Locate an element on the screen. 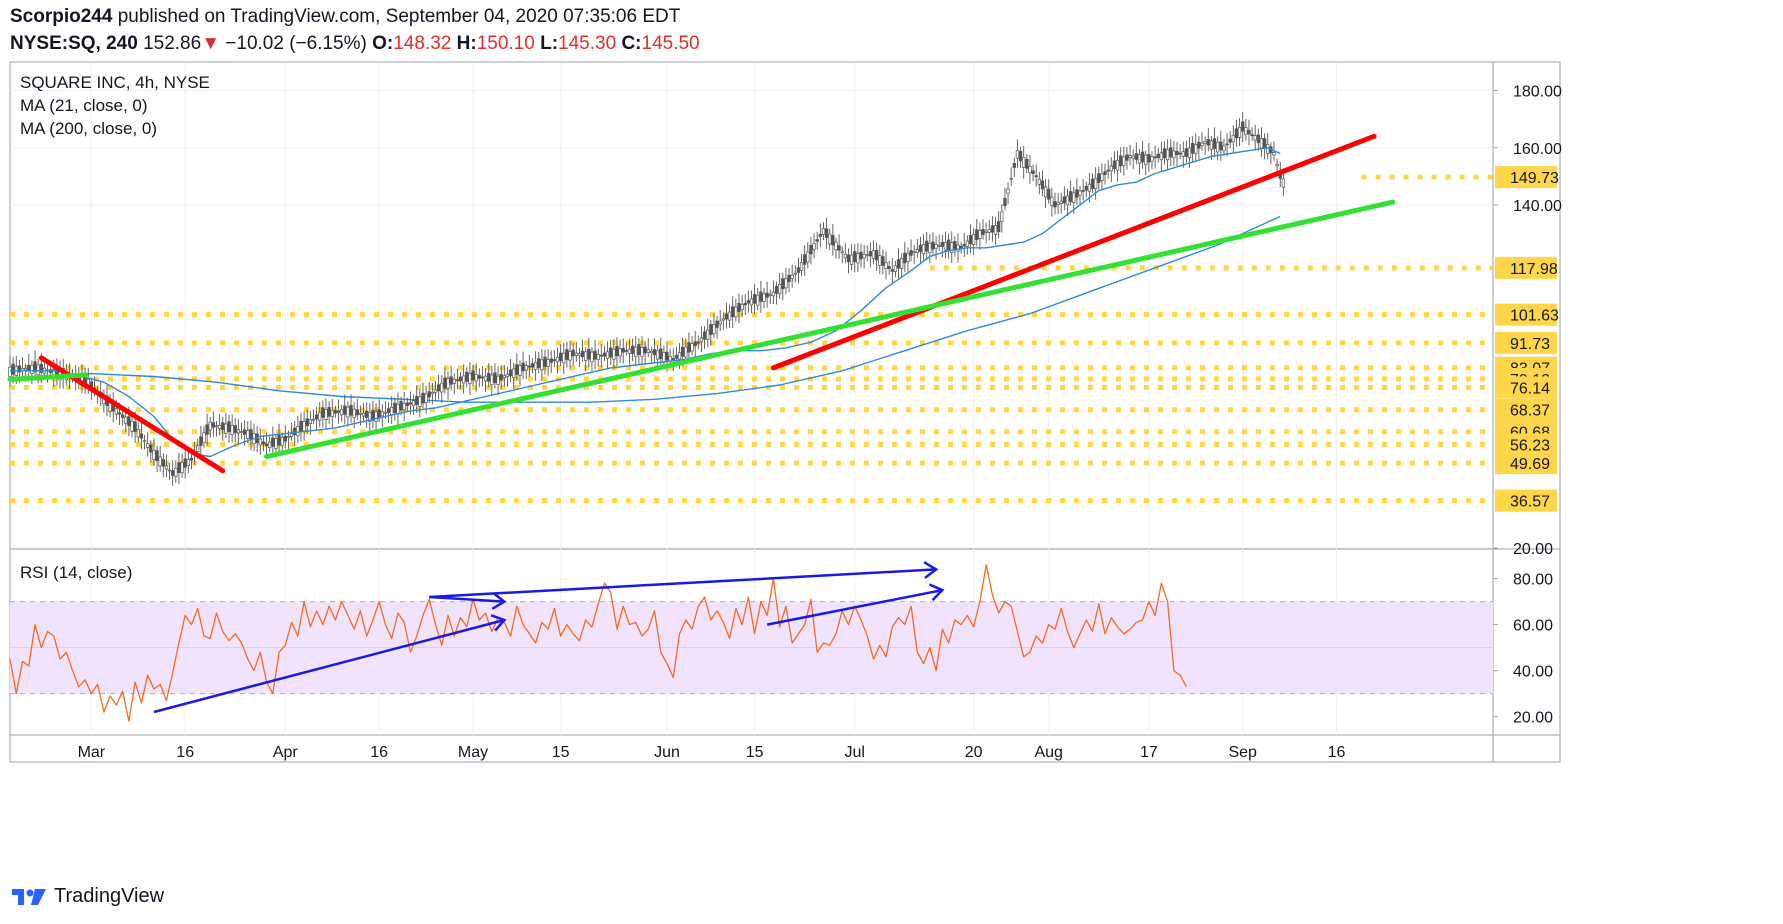  open-value: 148.32 is located at coordinates (422, 43).